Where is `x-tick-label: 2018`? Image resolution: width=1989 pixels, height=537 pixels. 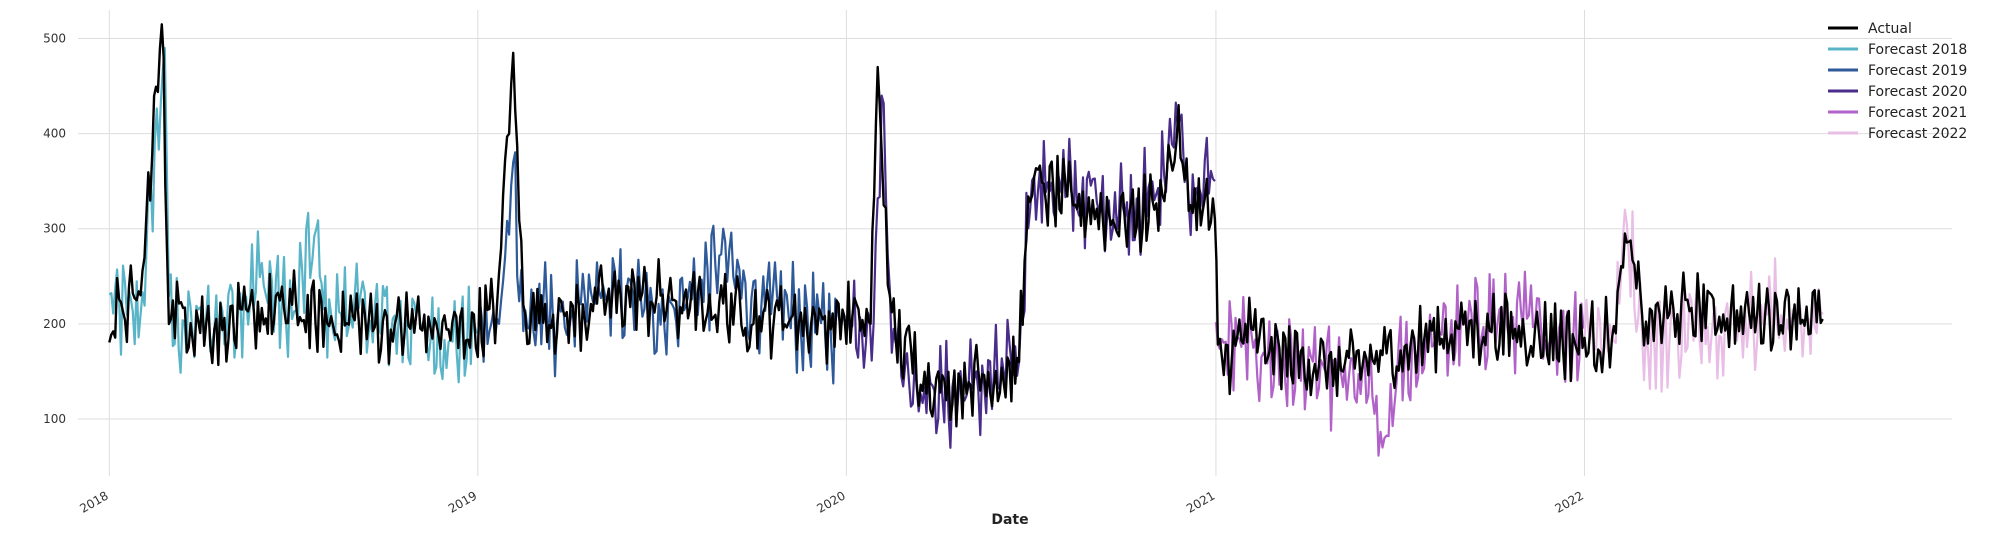
x-tick-label: 2018 is located at coordinates (93, 501).